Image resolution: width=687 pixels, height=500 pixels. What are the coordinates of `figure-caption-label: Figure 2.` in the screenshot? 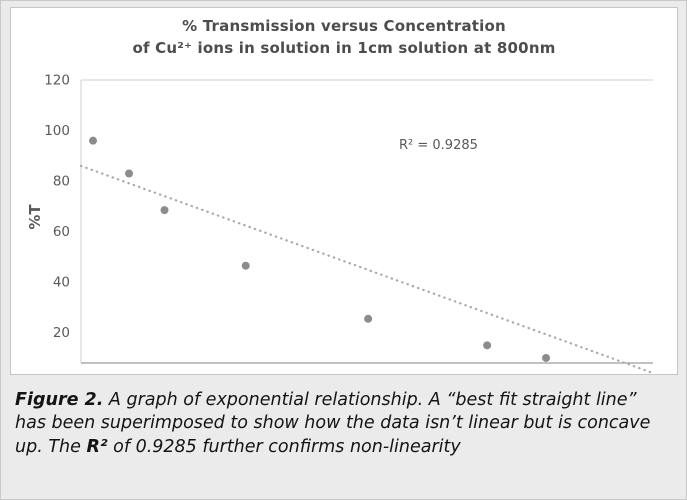 It's located at (59, 400).